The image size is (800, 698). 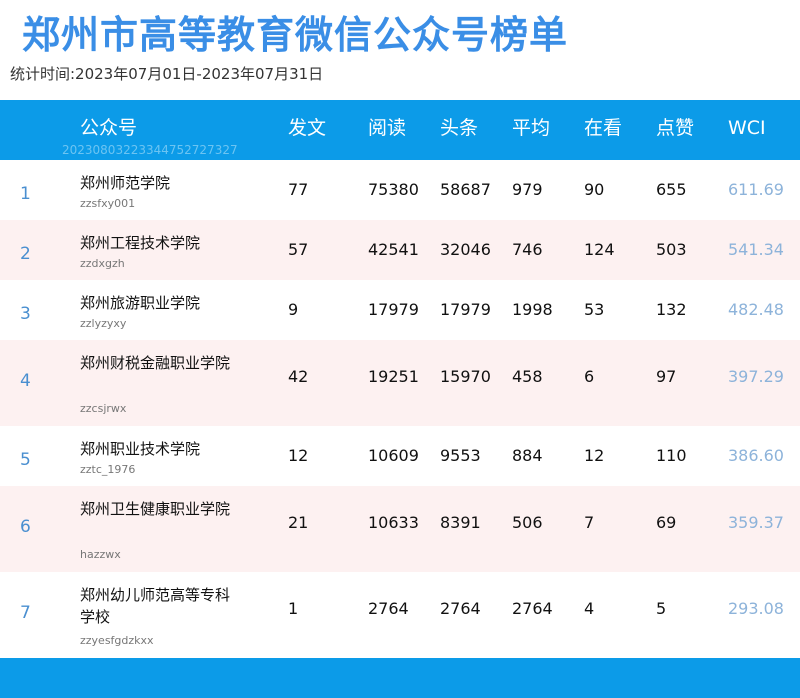 What do you see at coordinates (155, 606) in the screenshot?
I see `account-name: 郑州幼儿师范高等专科学校` at bounding box center [155, 606].